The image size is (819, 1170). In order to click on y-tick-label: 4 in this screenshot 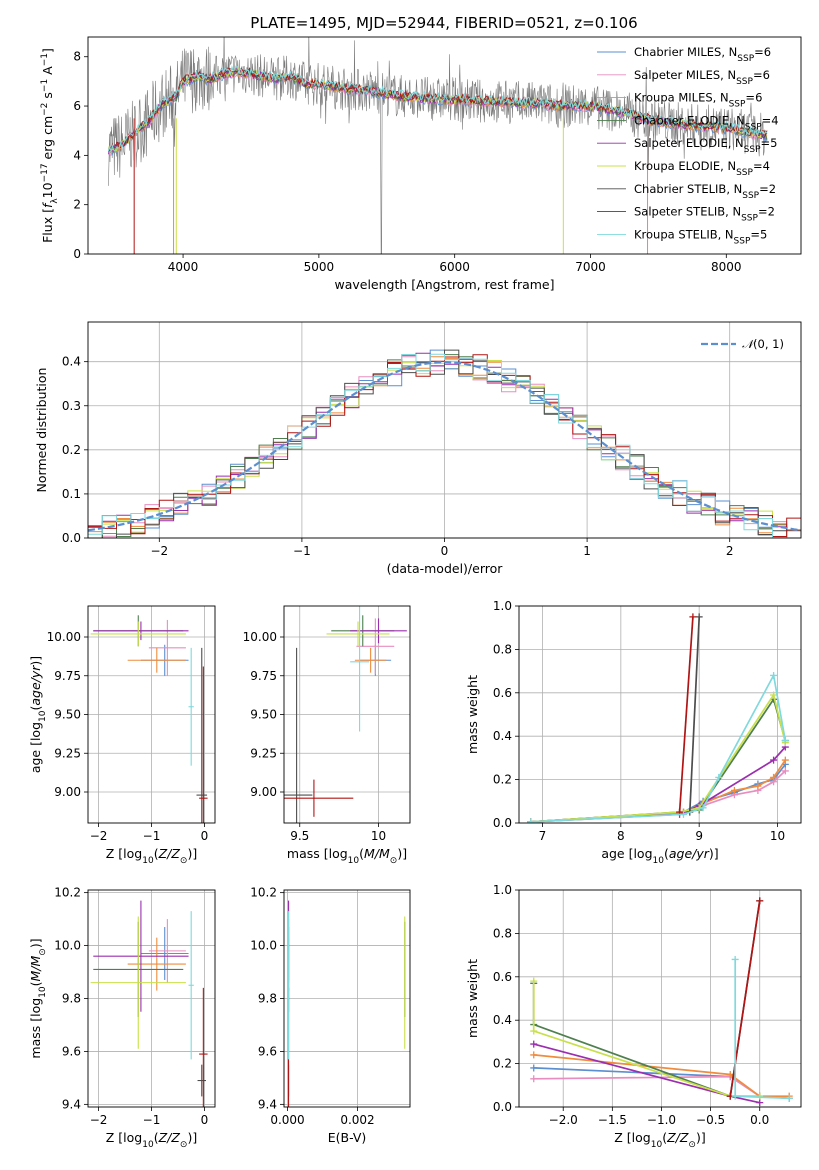, I will do `click(77, 155)`.